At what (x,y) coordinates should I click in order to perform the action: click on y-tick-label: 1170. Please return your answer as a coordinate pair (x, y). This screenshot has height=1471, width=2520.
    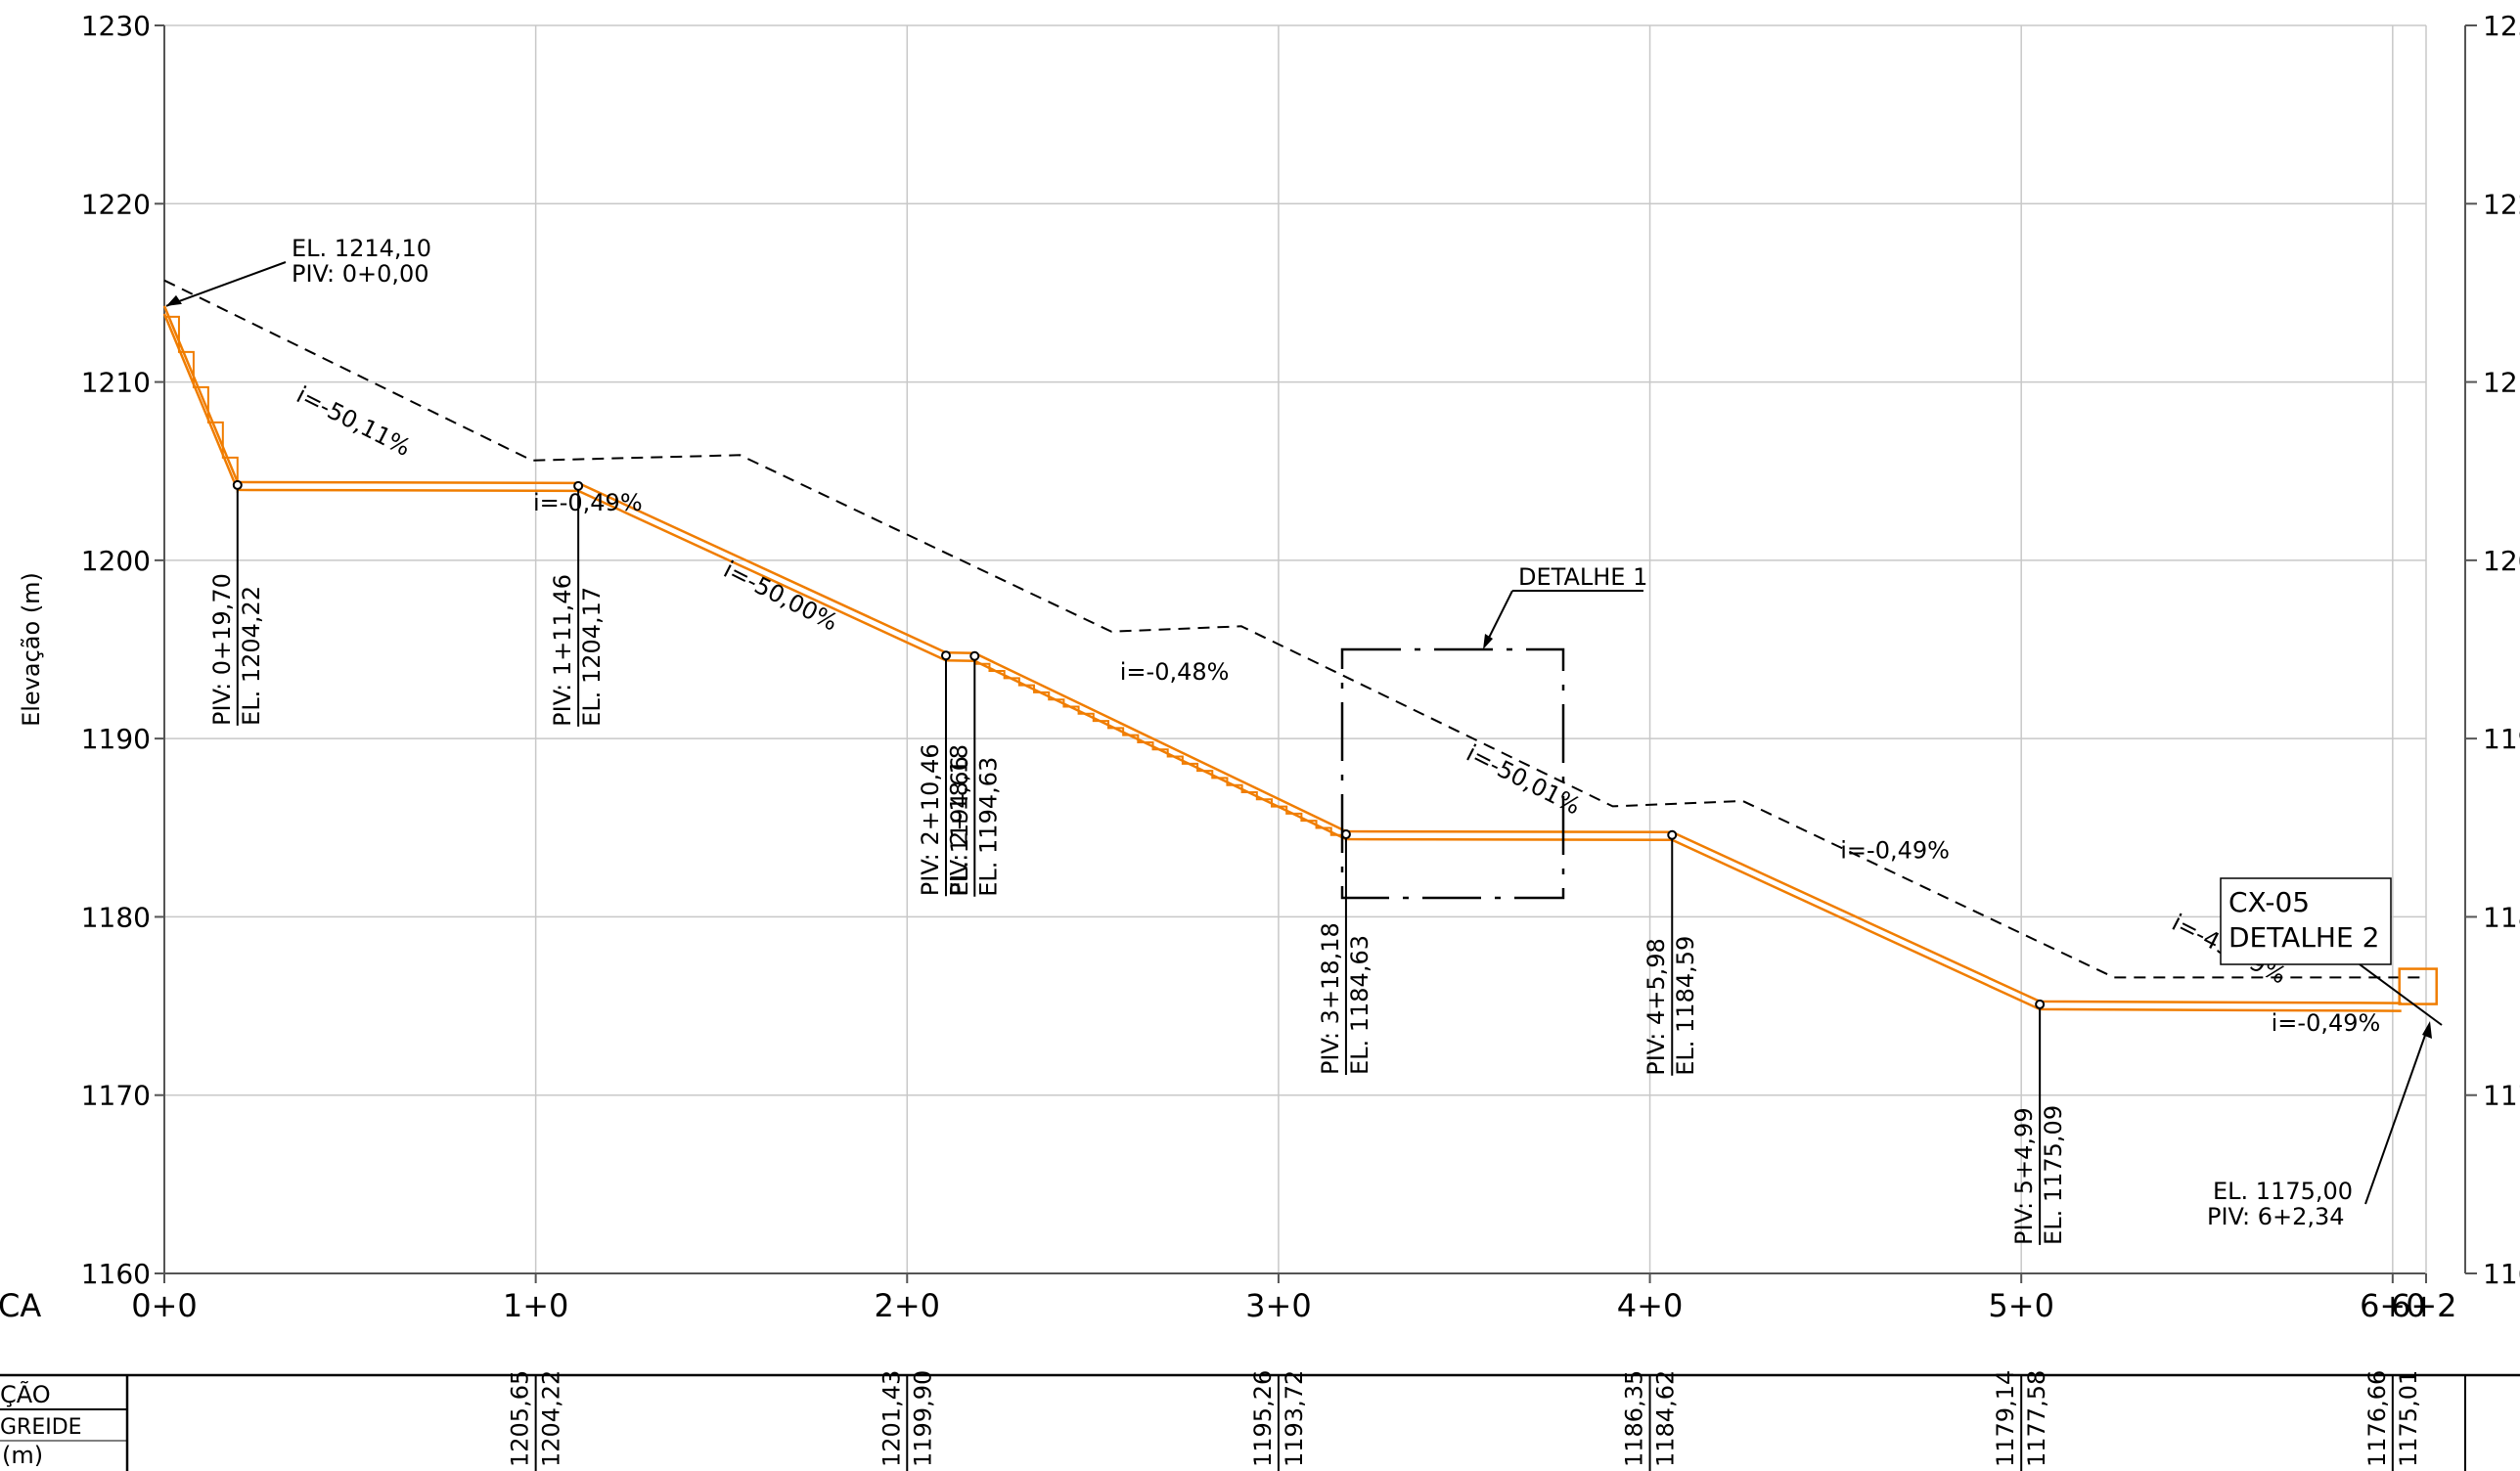
    Looking at the image, I should click on (116, 1096).